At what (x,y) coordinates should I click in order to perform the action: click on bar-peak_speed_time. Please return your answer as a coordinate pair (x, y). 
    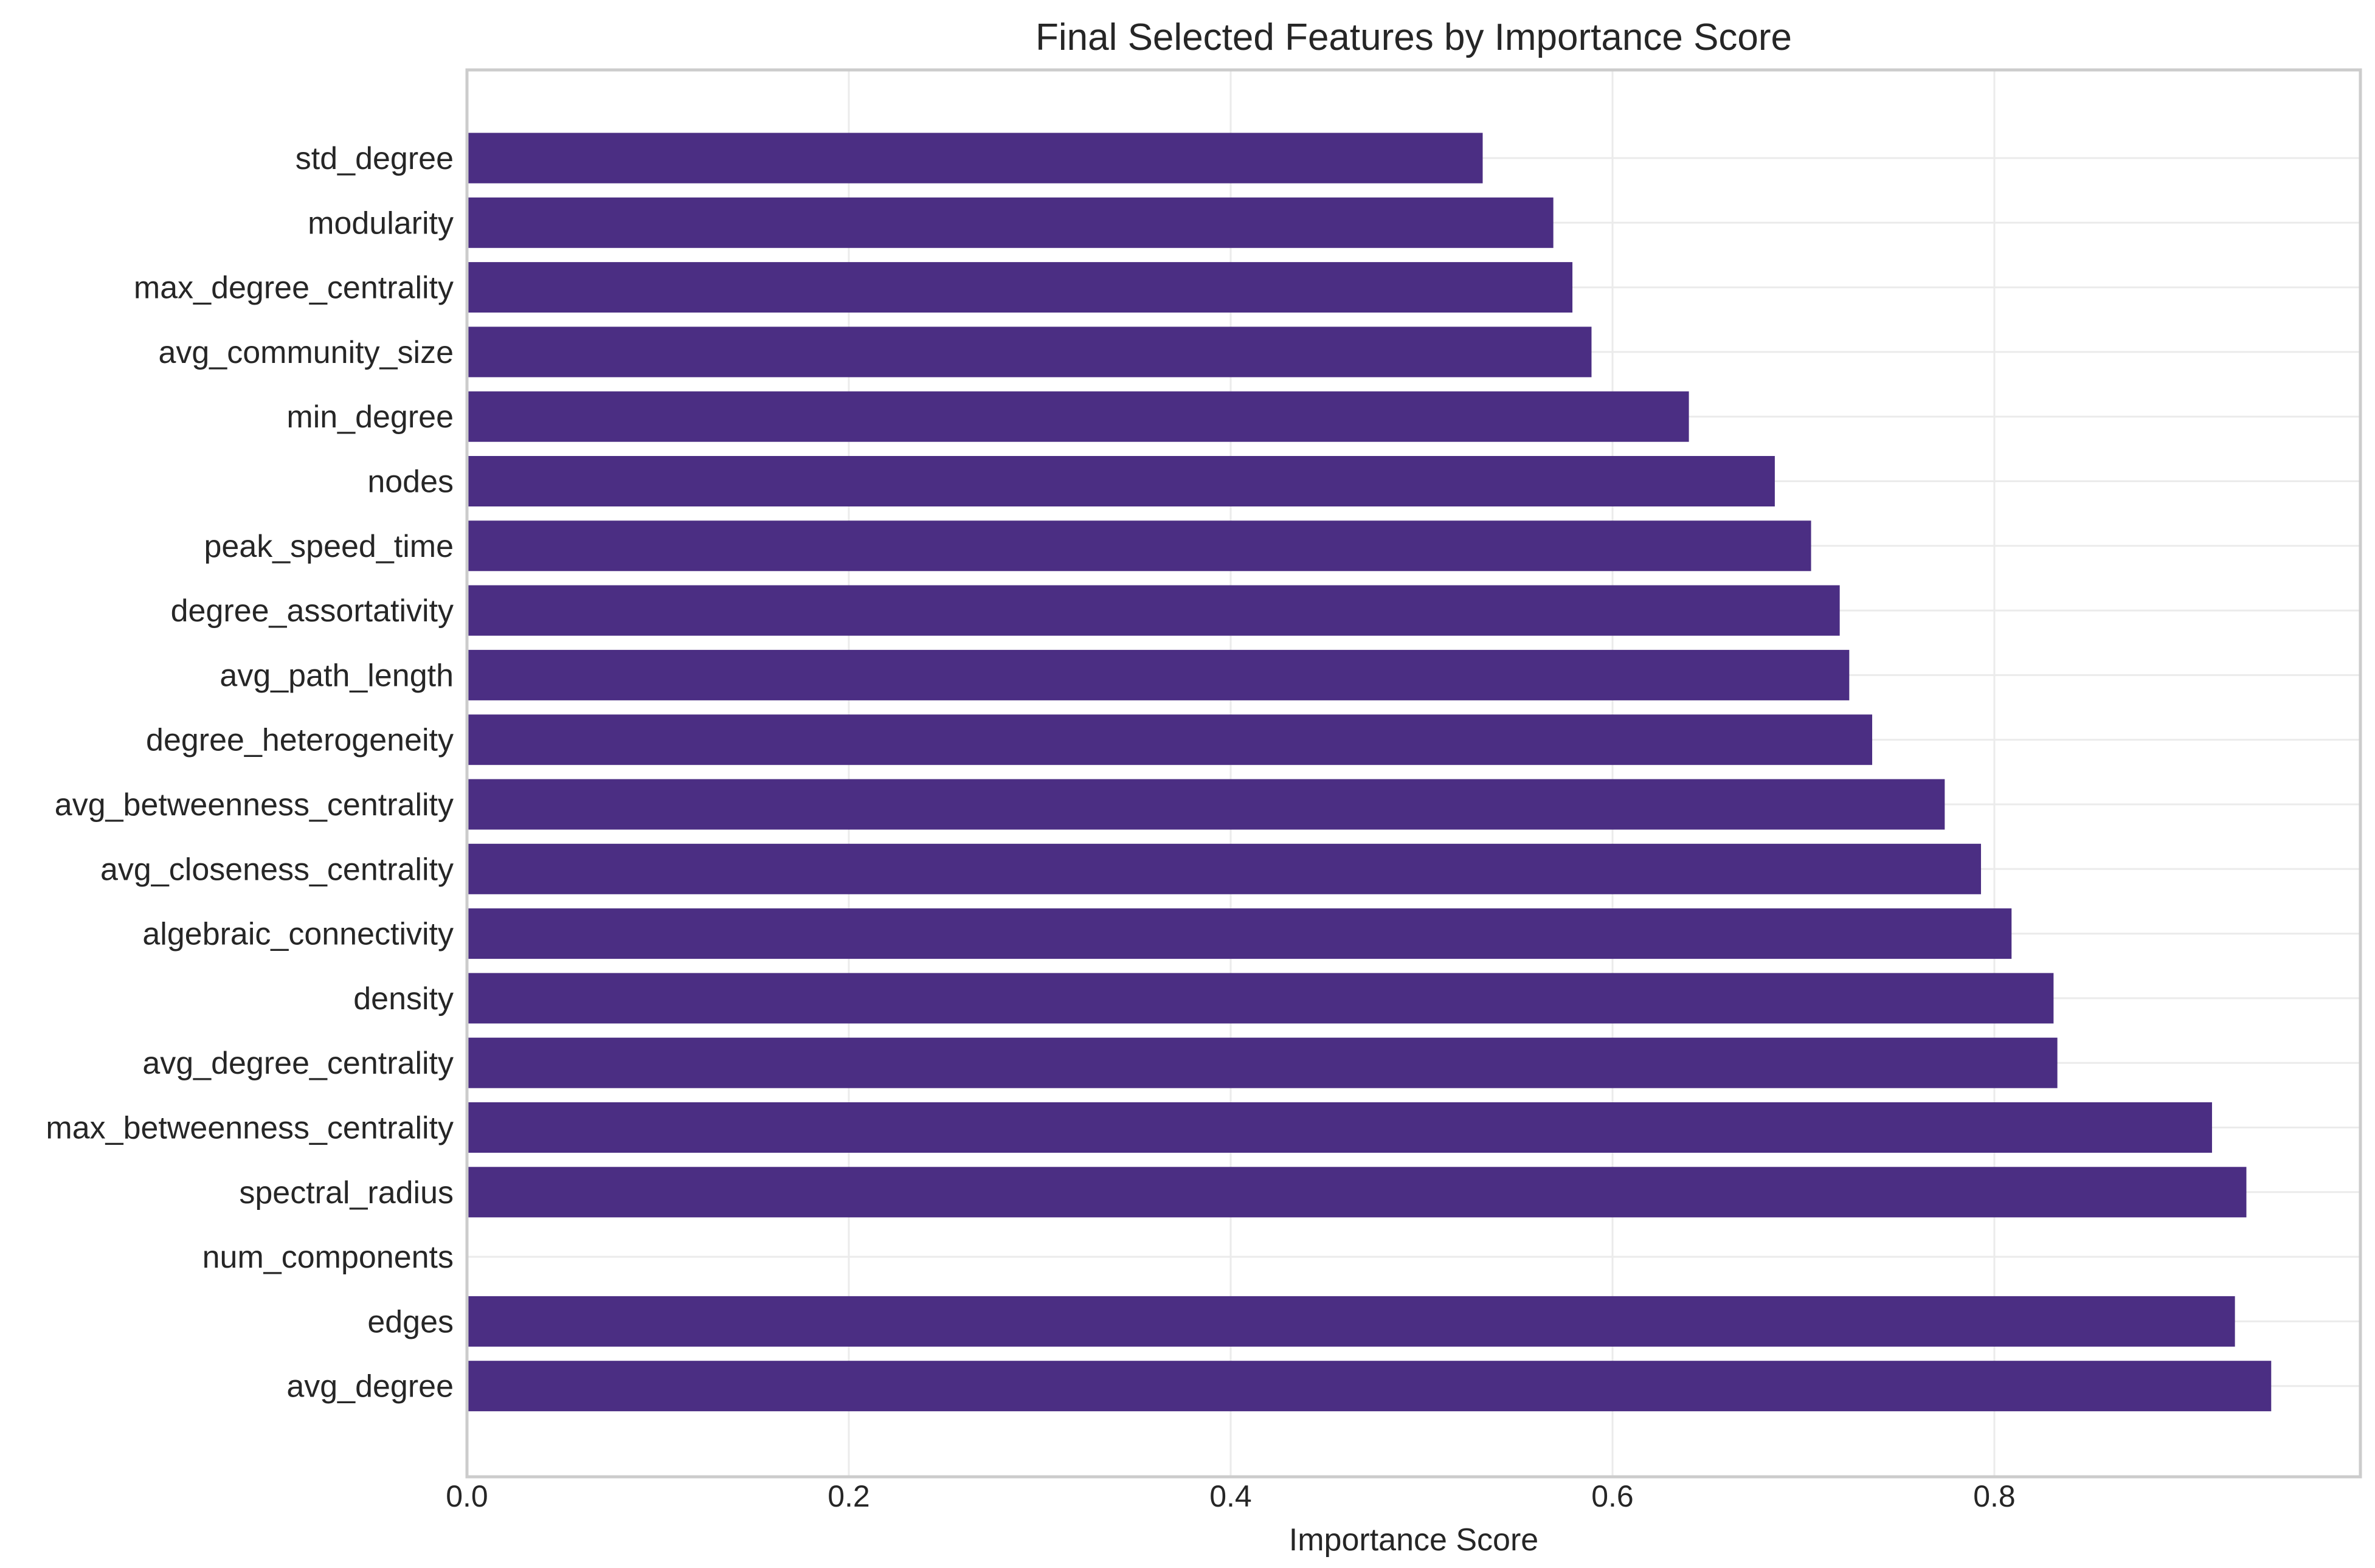
    Looking at the image, I should click on (1139, 546).